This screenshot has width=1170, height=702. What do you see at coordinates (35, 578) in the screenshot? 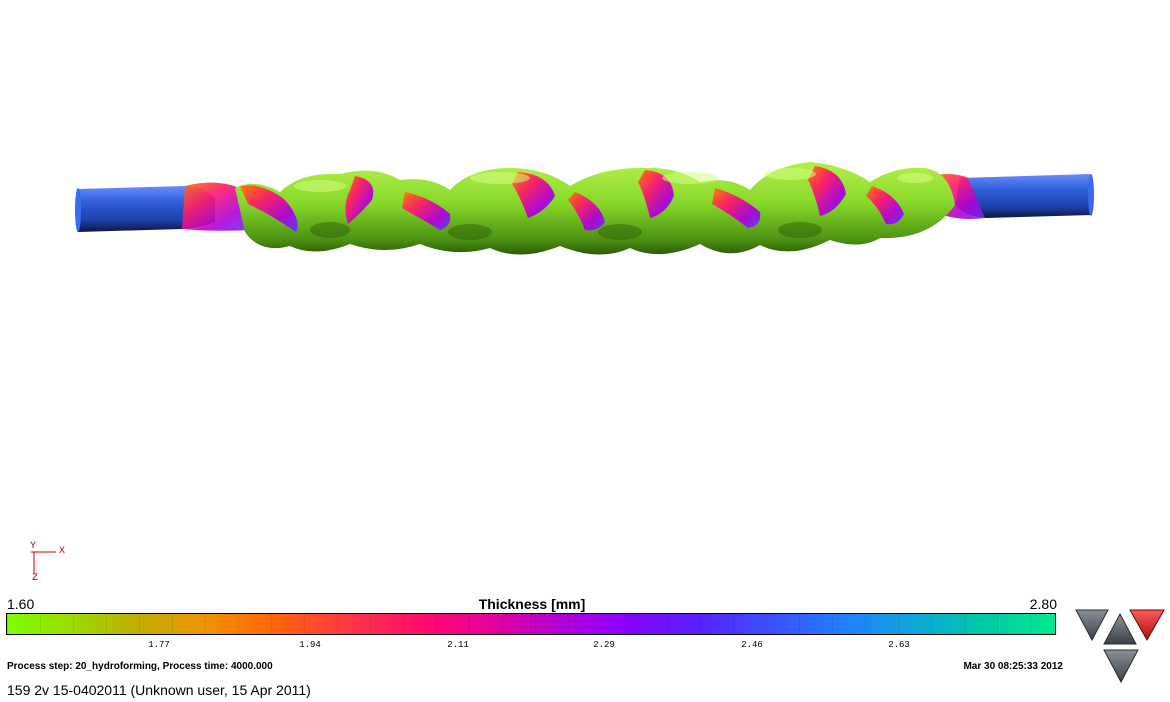
I see `axis-z-label: Z` at bounding box center [35, 578].